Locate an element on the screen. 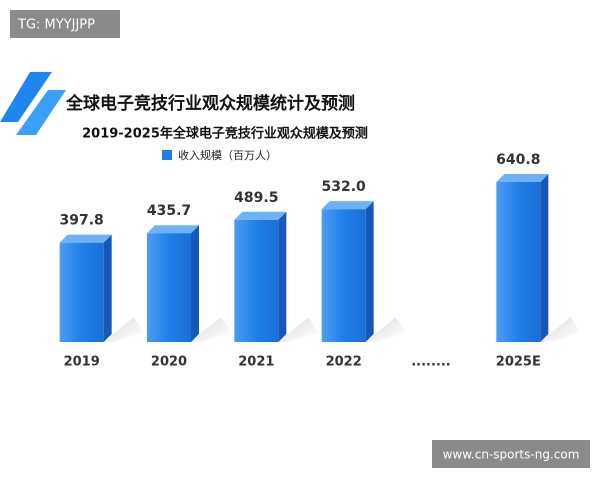 Image resolution: width=600 pixels, height=480 pixels. footer: www.cn-sports-ng.com is located at coordinates (511, 455).